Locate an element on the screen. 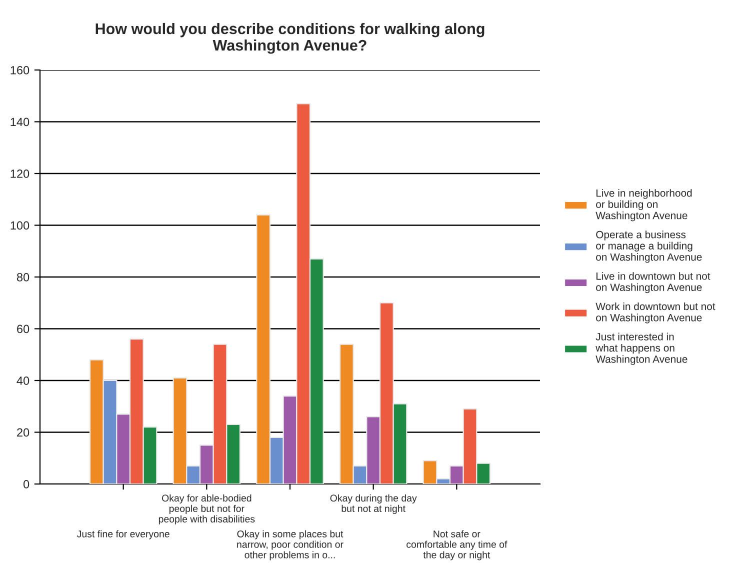  y-tick-label: 120 is located at coordinates (20, 174).